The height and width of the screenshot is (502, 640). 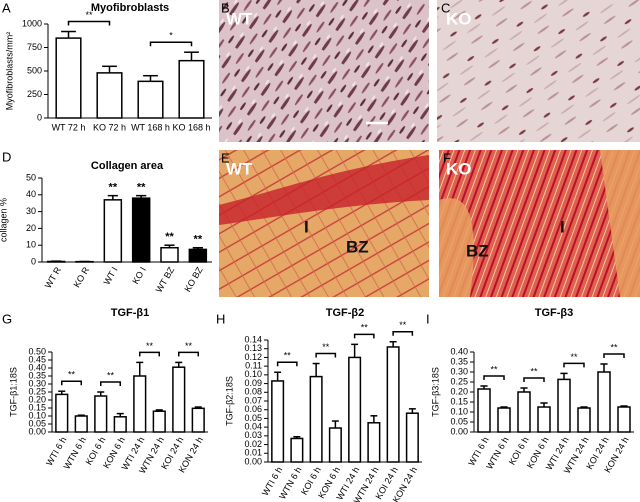 I want to click on x-tick-label: KO 72 h, so click(x=109, y=127).